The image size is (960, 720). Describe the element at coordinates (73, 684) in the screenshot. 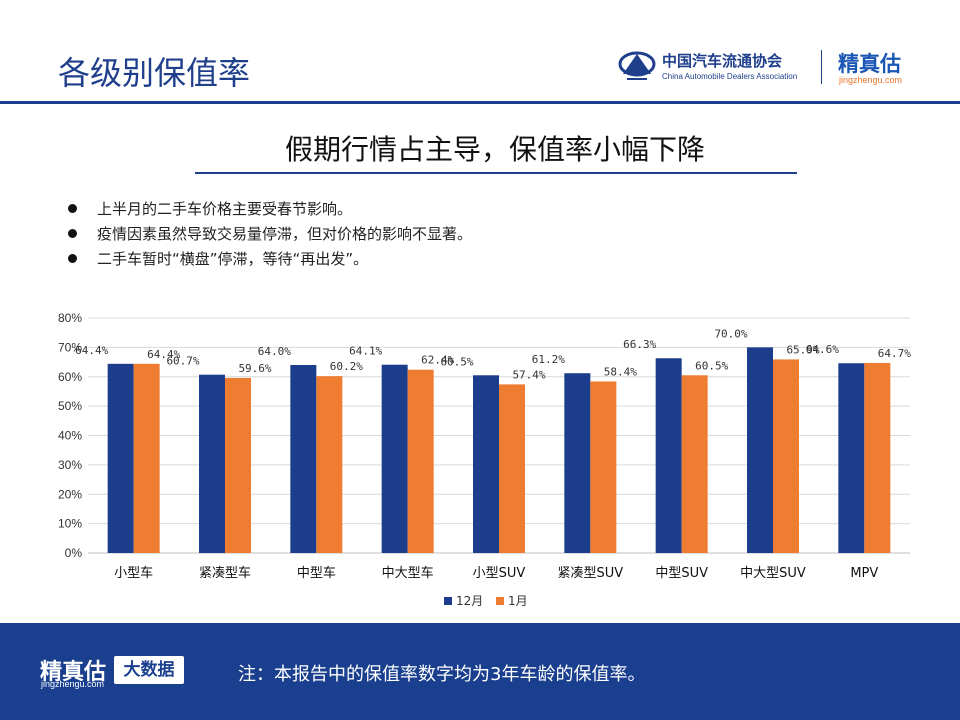

I see `footer-url: jingzhengu.com` at that location.